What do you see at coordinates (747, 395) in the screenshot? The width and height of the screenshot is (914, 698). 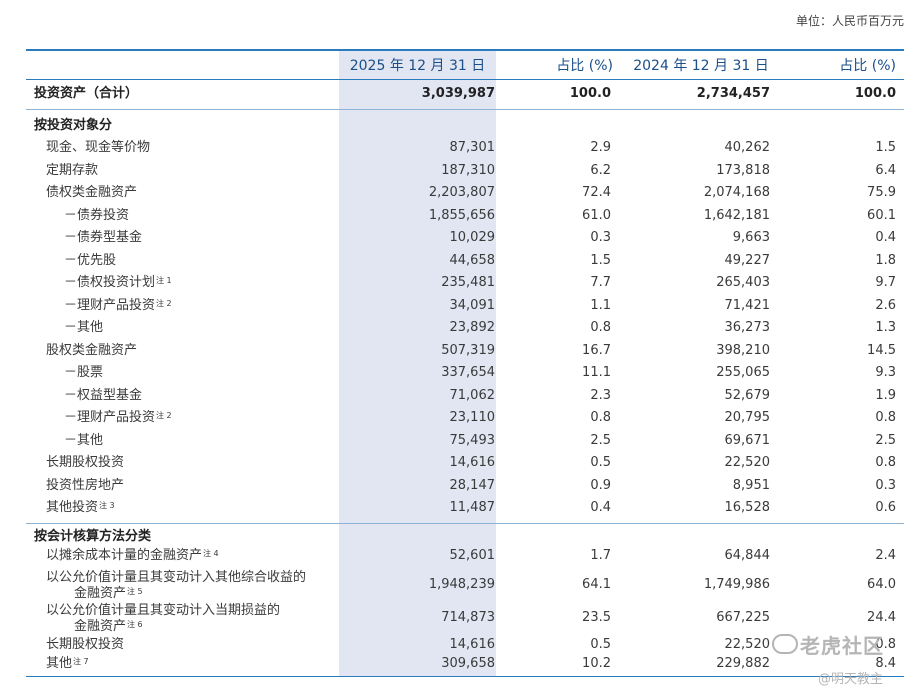 I see `value-2024: 52,679` at bounding box center [747, 395].